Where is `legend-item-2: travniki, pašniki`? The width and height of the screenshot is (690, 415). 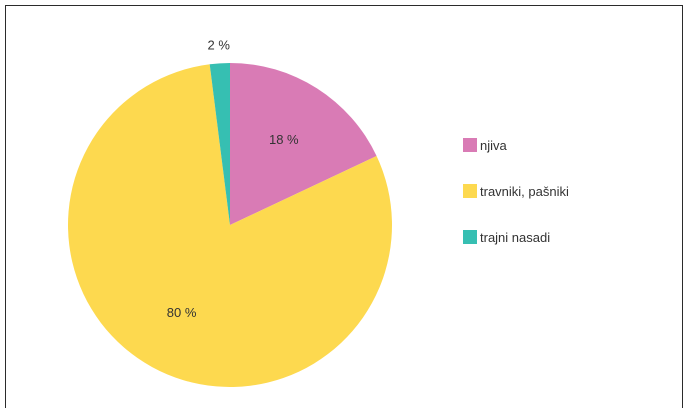 legend-item-2: travniki, pašniki is located at coordinates (516, 191).